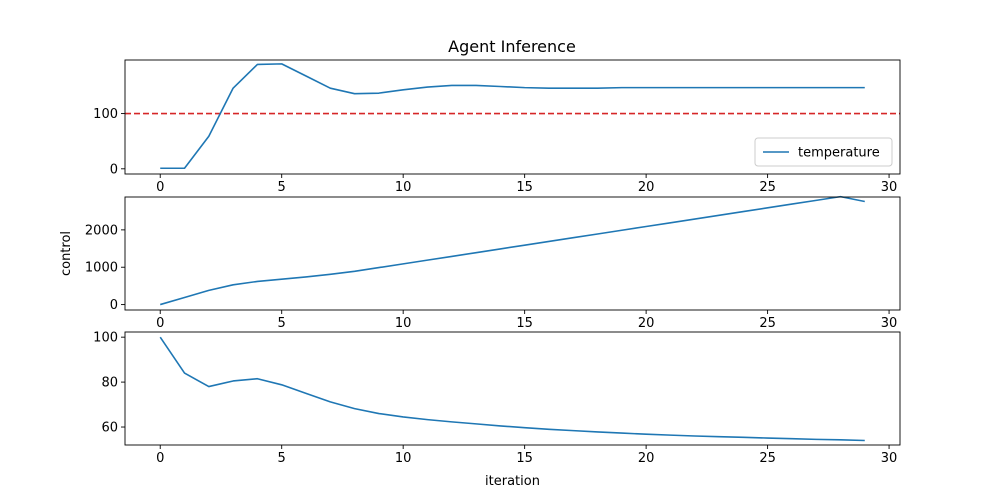 Image resolution: width=1000 pixels, height=500 pixels. I want to click on legend: temperature, so click(823, 152).